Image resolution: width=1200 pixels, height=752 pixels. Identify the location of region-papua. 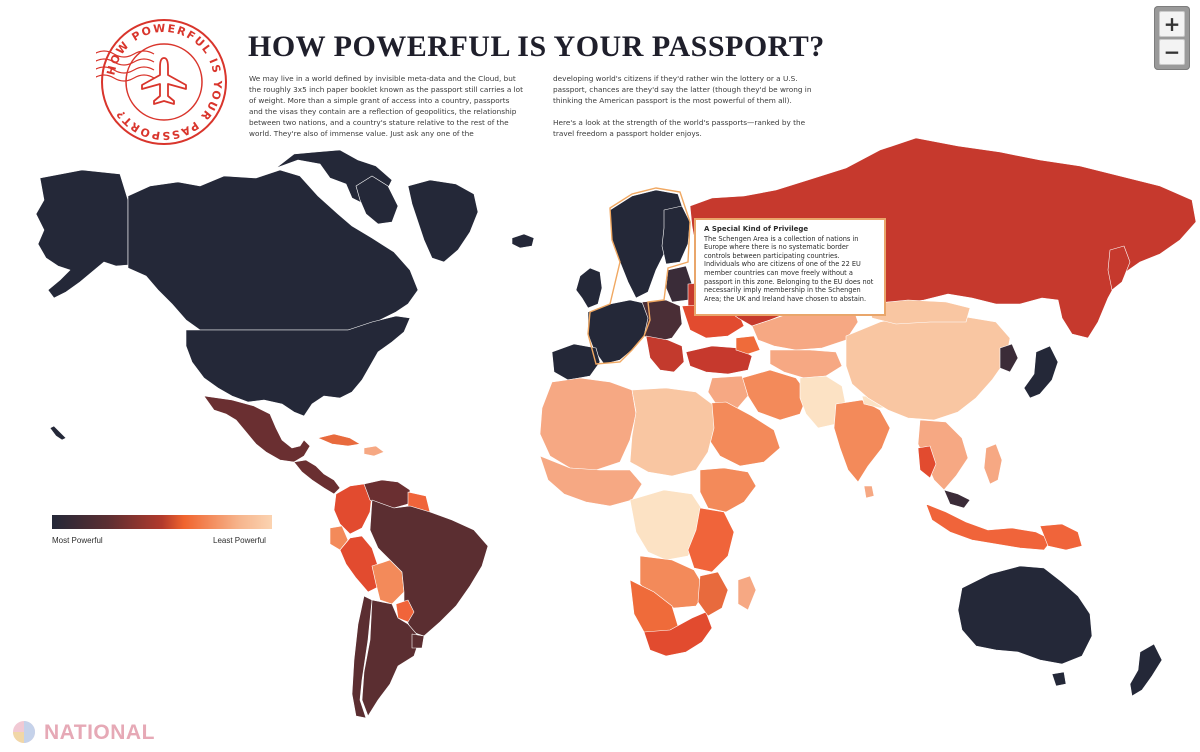
(1061, 537).